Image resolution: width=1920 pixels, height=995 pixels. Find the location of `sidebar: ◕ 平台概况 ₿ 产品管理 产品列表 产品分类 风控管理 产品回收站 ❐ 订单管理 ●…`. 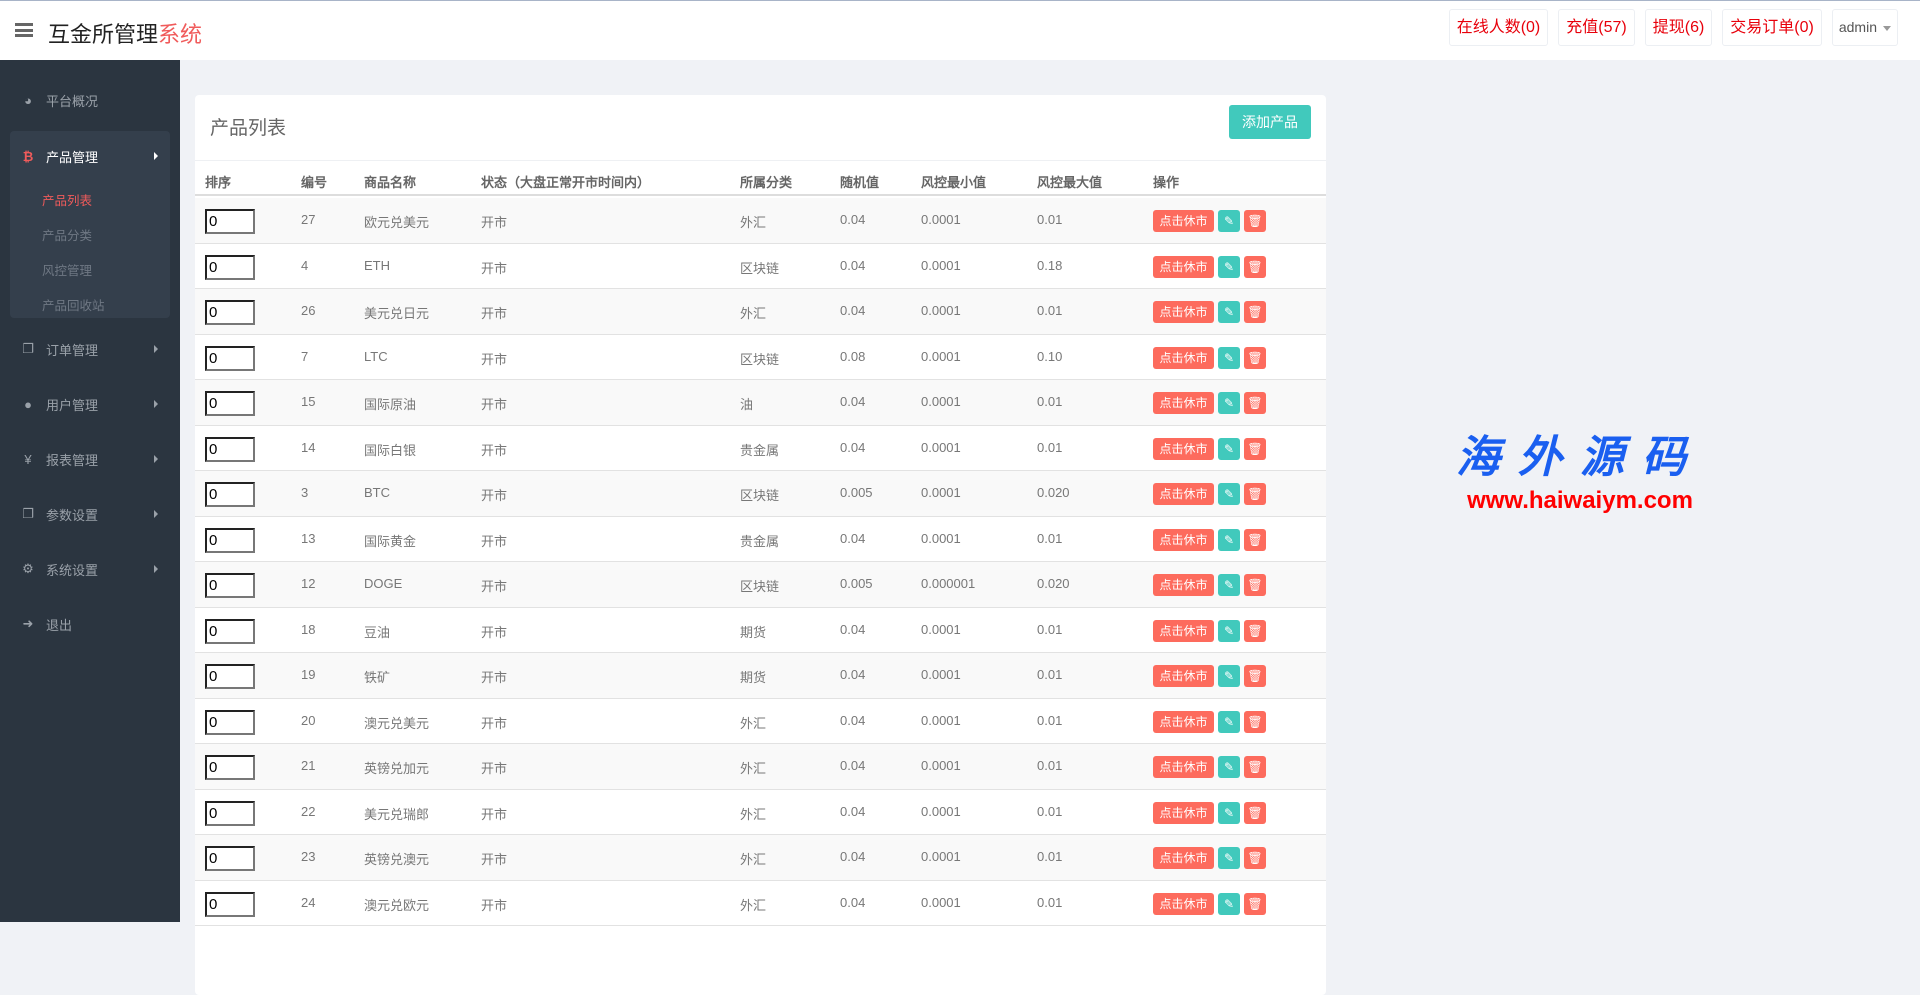

sidebar: ◕ 平台概况 ₿ 产品管理 产品列表 产品分类 风控管理 产品回收站 ❐ 订单管理 ●… is located at coordinates (90, 491).